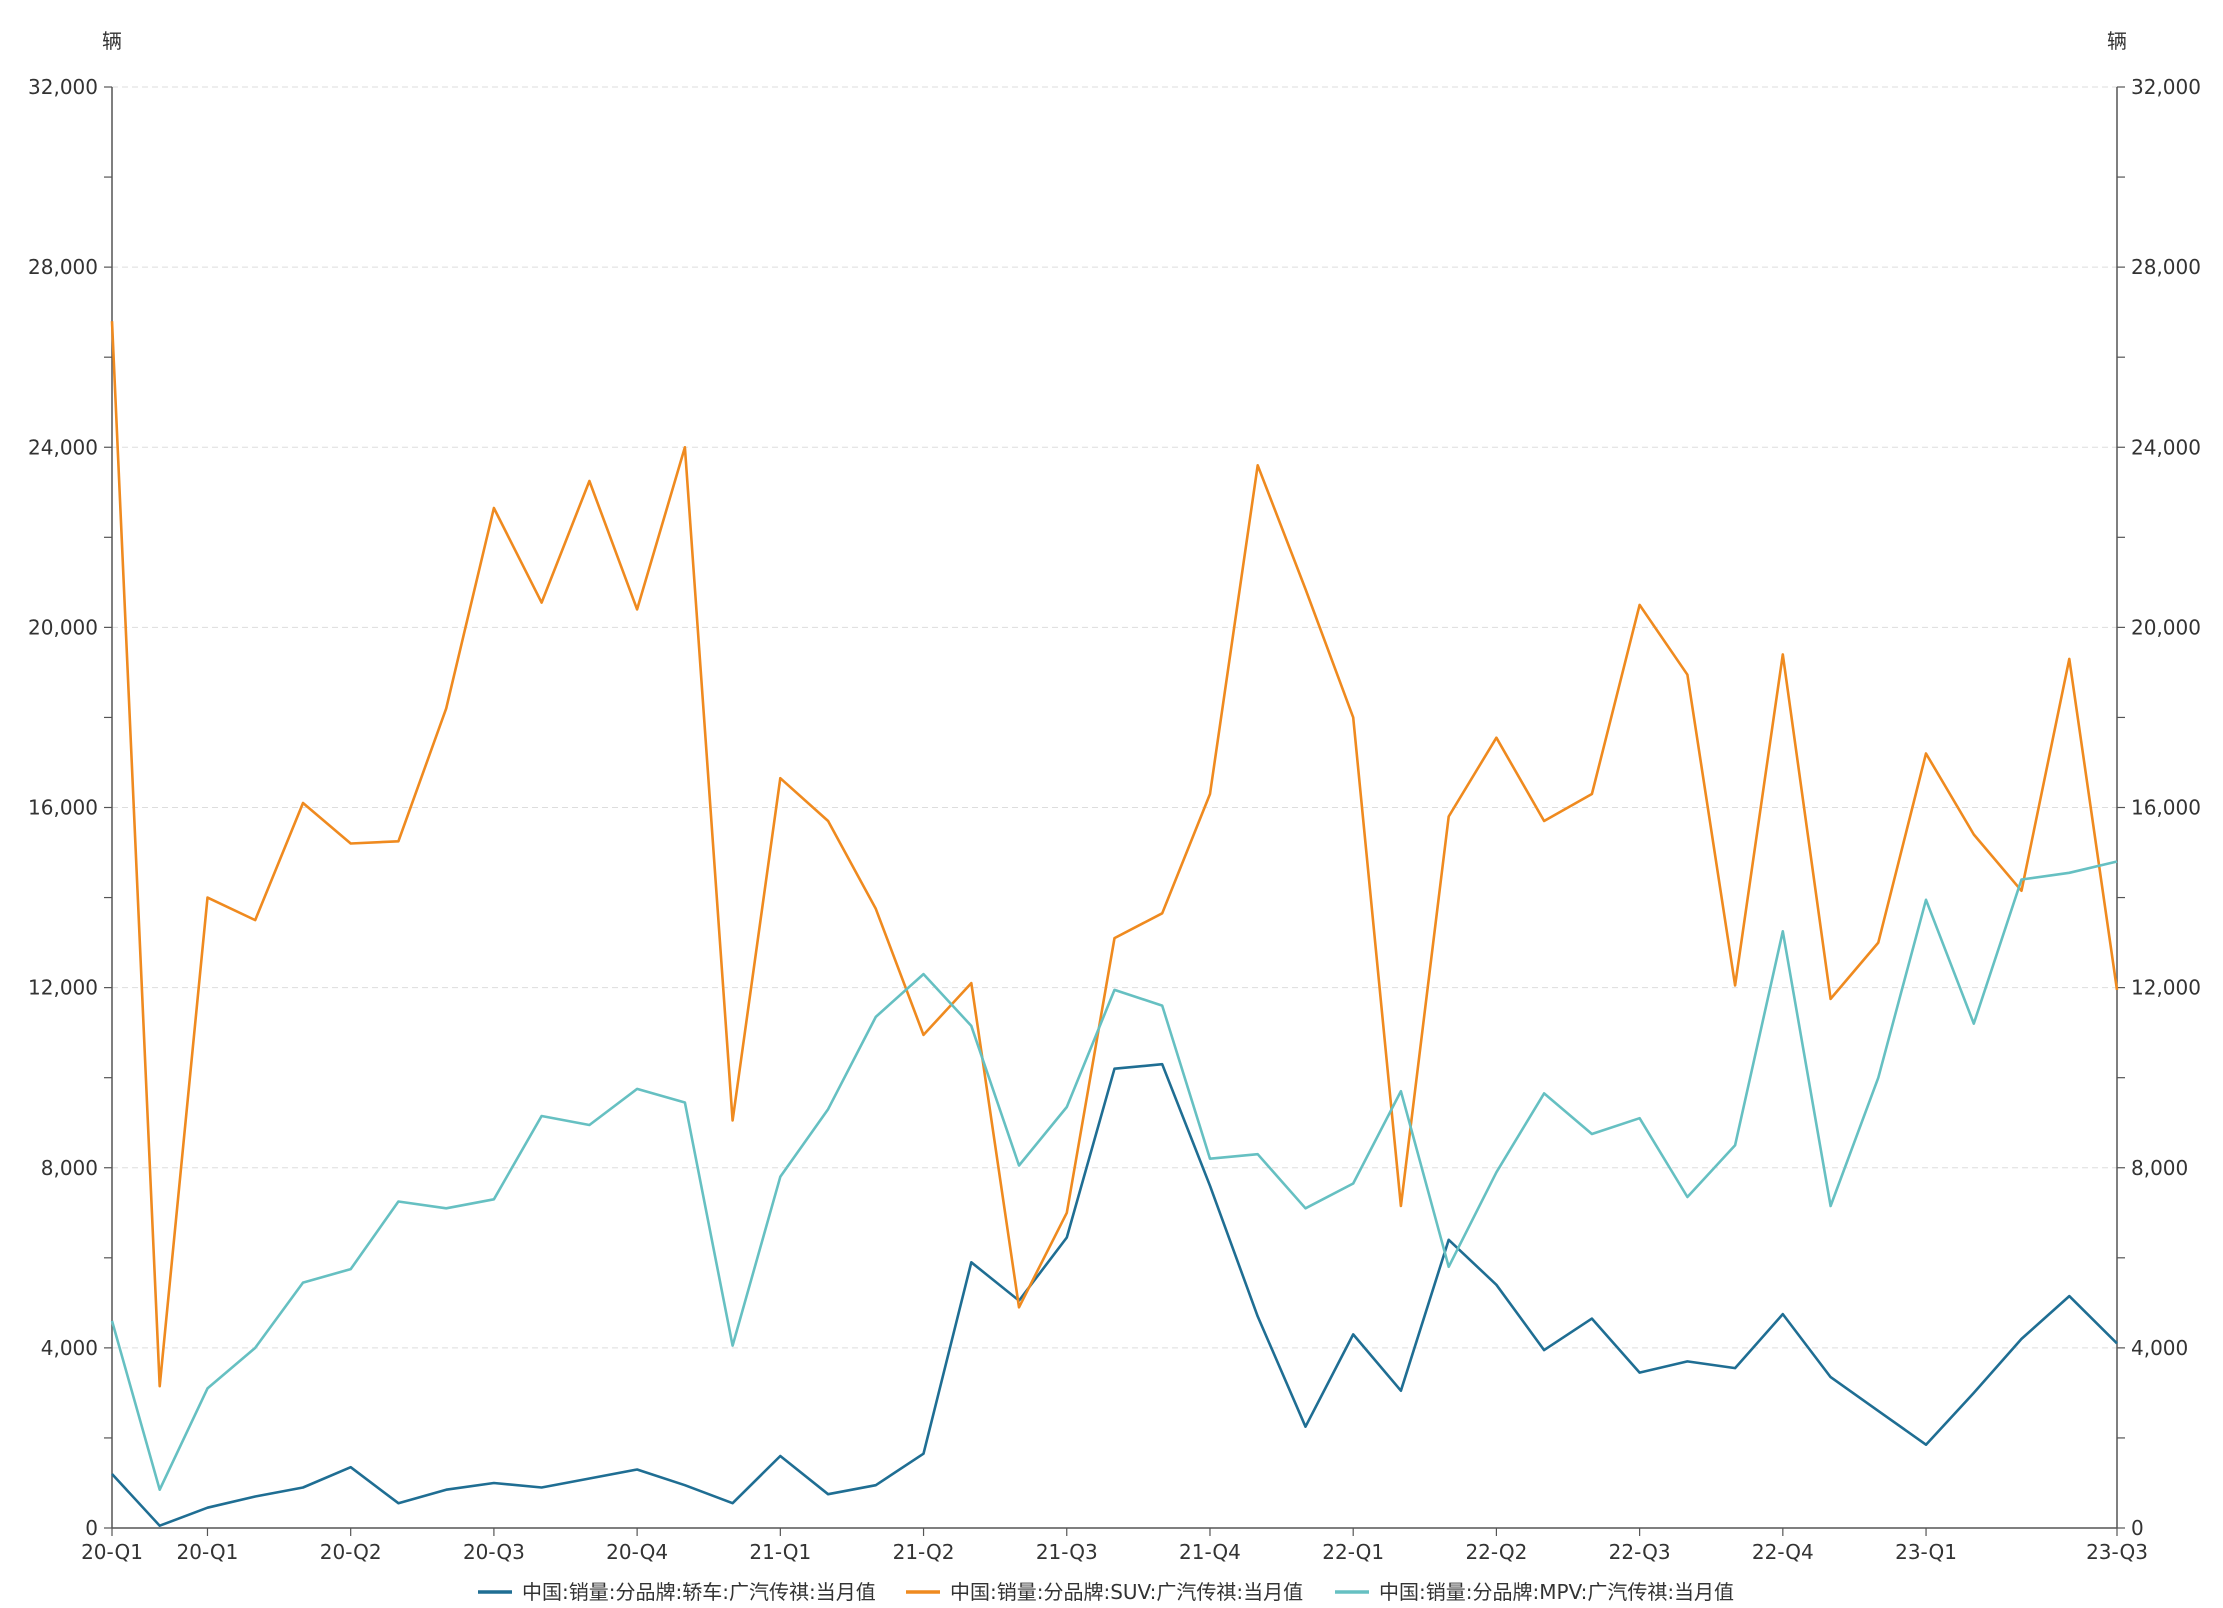 This screenshot has width=2223, height=1608. What do you see at coordinates (69, 1168) in the screenshot?
I see `y-tick-label-left: 8,000` at bounding box center [69, 1168].